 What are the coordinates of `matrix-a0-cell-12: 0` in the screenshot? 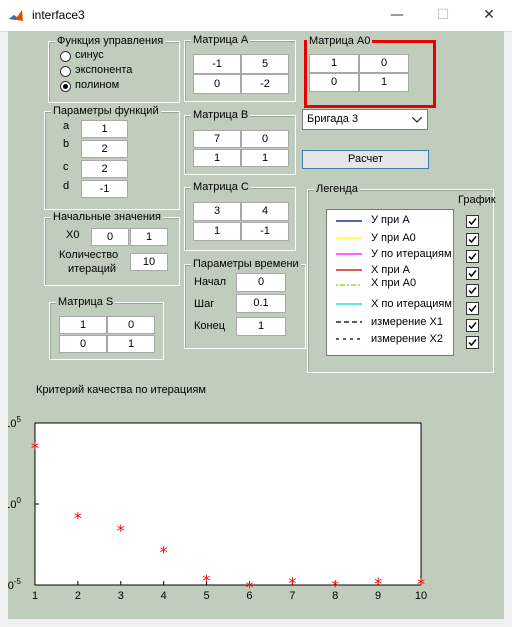 It's located at (384, 63).